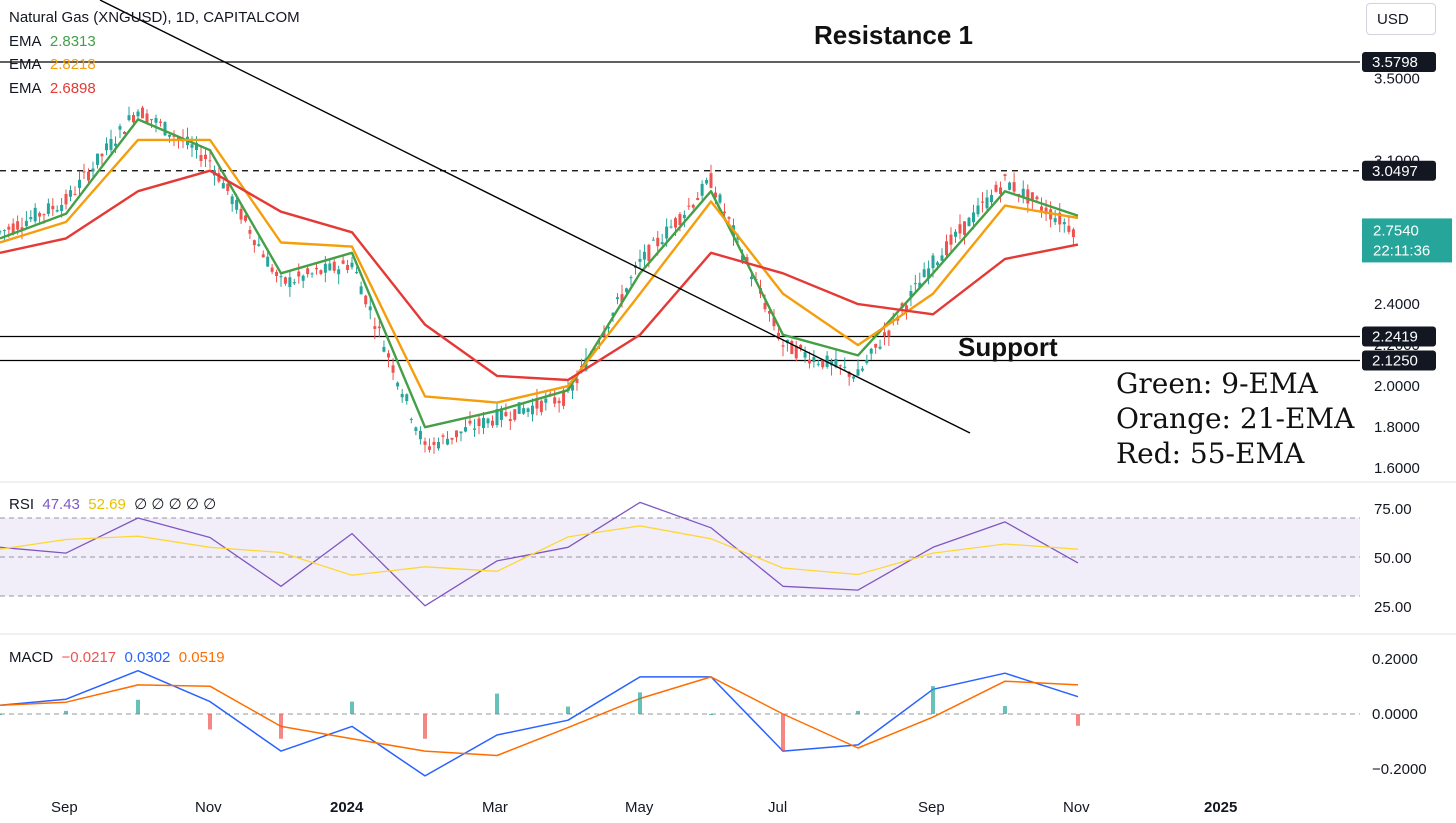  Describe the element at coordinates (1395, 337) in the screenshot. I see `level-label: 2.2419` at that location.